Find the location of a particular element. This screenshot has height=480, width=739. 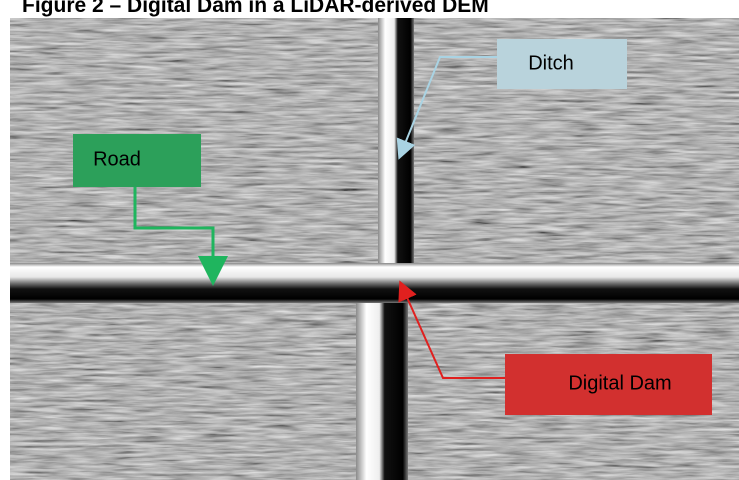

callout-road: Road is located at coordinates (150, 210).